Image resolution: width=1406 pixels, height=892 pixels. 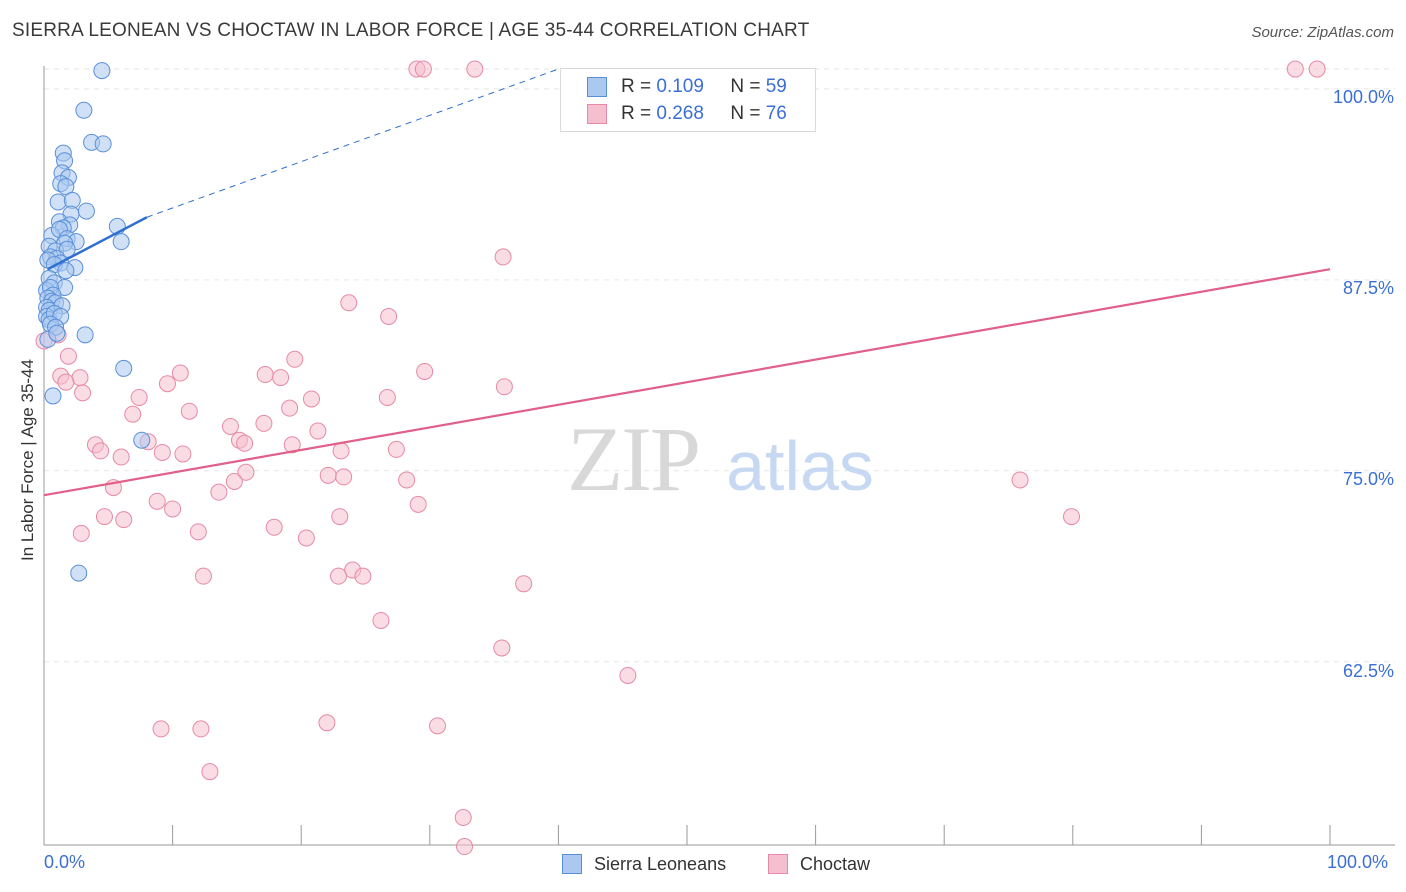 What do you see at coordinates (1322, 32) in the screenshot?
I see `source-credit: Source: ZipAtlas.com` at bounding box center [1322, 32].